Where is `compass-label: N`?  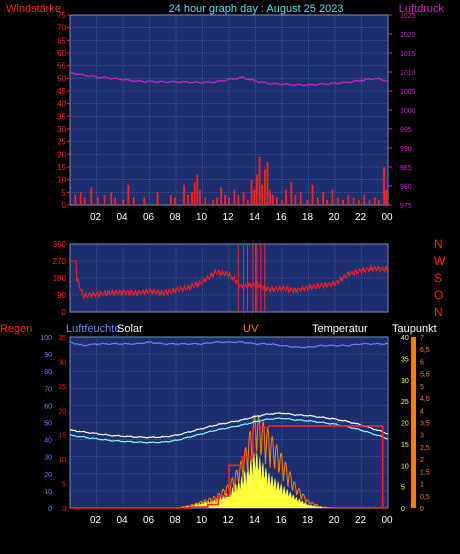
compass-label: N is located at coordinates (438, 312).